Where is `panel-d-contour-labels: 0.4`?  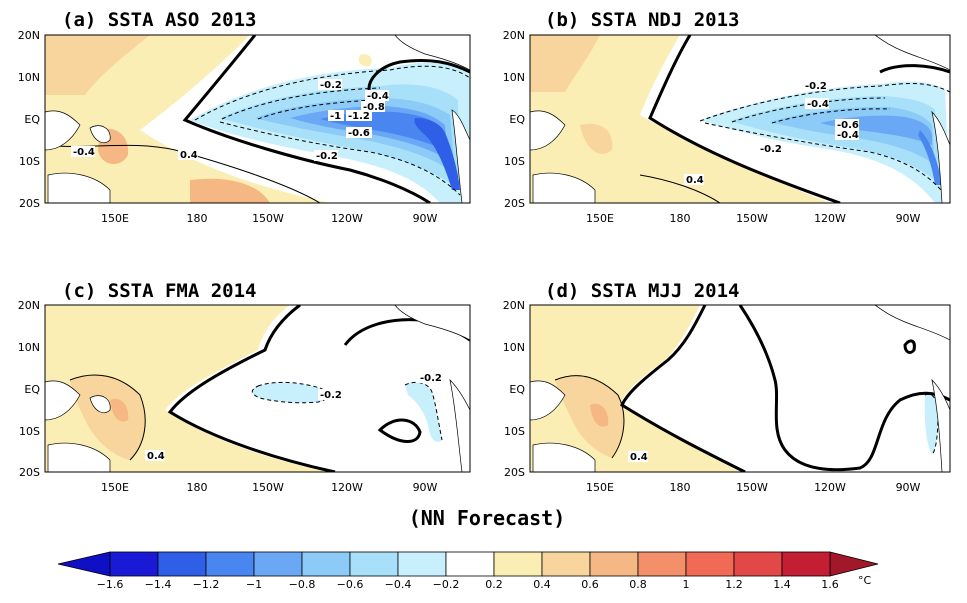
panel-d-contour-labels: 0.4 is located at coordinates (638, 457).